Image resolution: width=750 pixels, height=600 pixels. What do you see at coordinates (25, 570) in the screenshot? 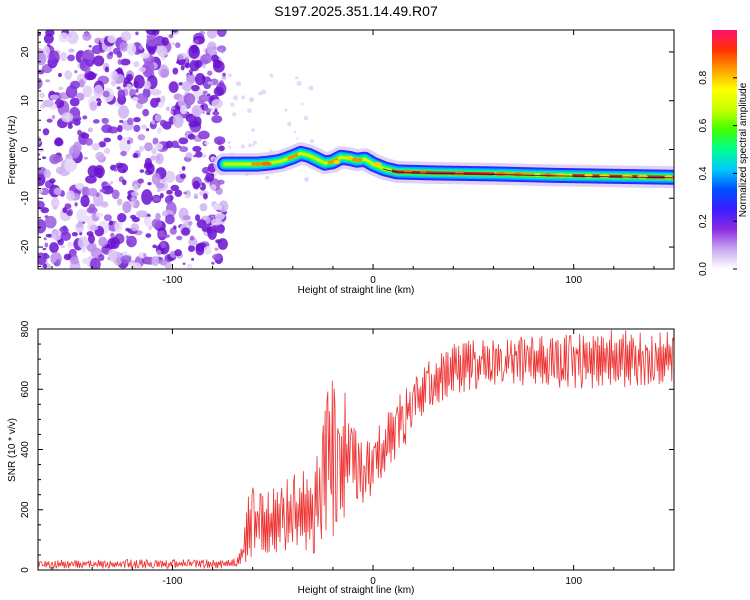
I see `snr-ytick-label: 0` at bounding box center [25, 570].